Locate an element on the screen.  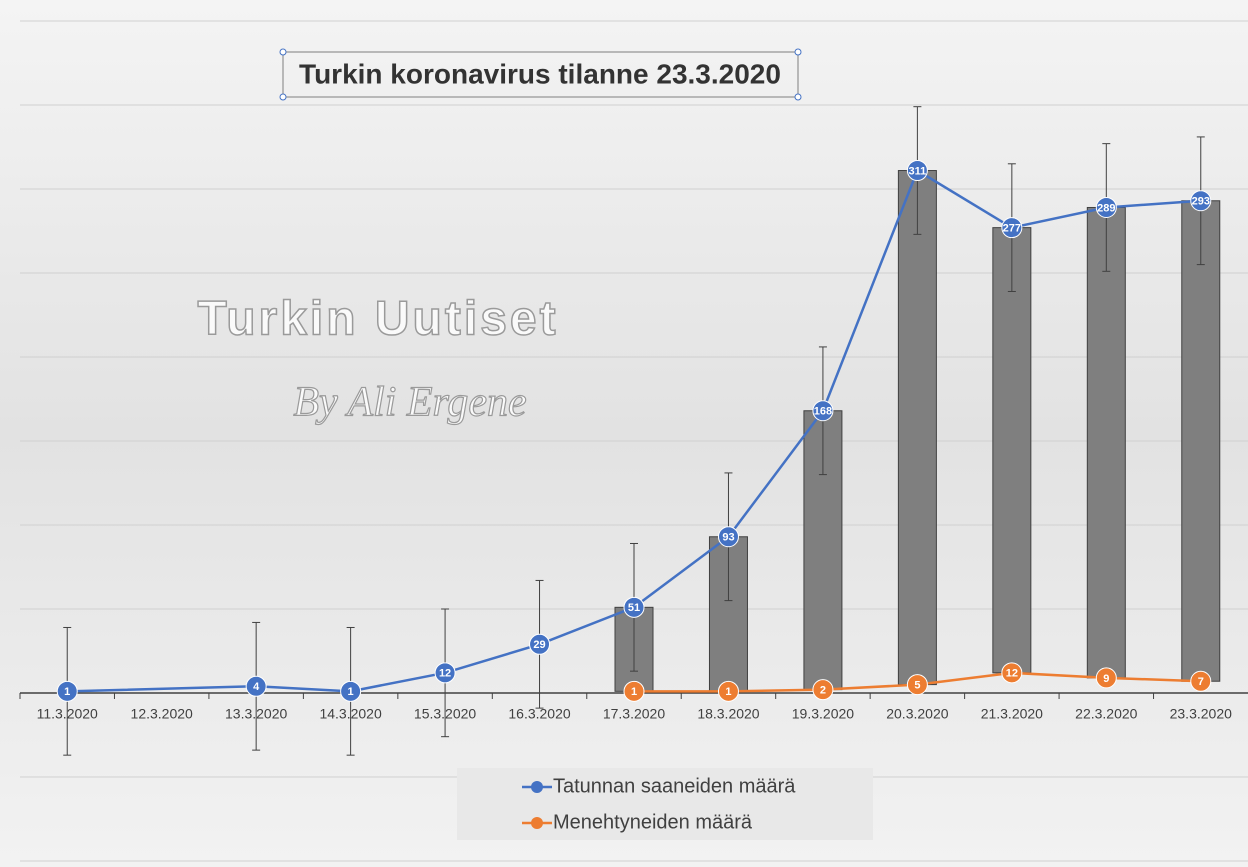
x-tick-label: 23.3.2020 is located at coordinates (1201, 714).